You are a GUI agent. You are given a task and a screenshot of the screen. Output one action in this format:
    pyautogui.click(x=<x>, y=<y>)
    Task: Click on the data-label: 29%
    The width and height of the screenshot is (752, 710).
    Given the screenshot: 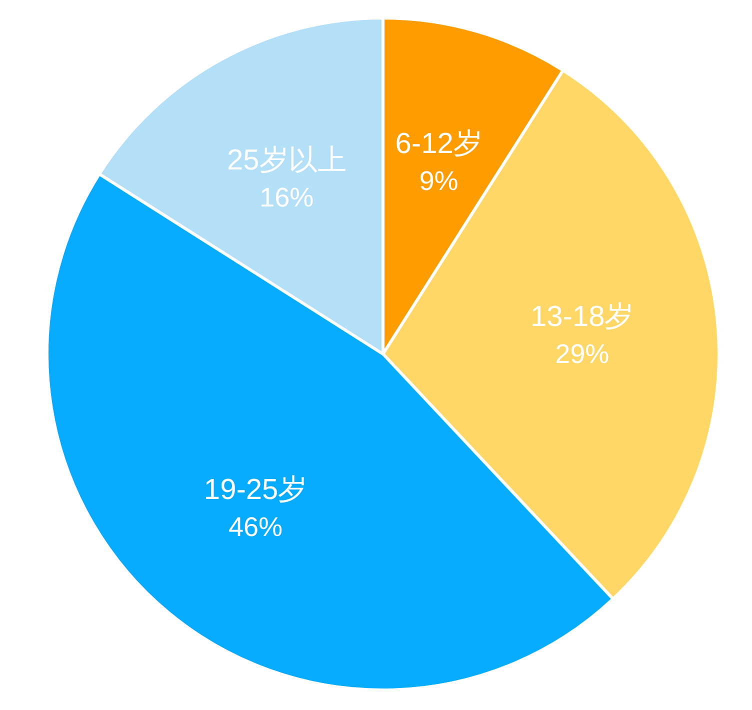 What is the action you would take?
    pyautogui.click(x=582, y=354)
    